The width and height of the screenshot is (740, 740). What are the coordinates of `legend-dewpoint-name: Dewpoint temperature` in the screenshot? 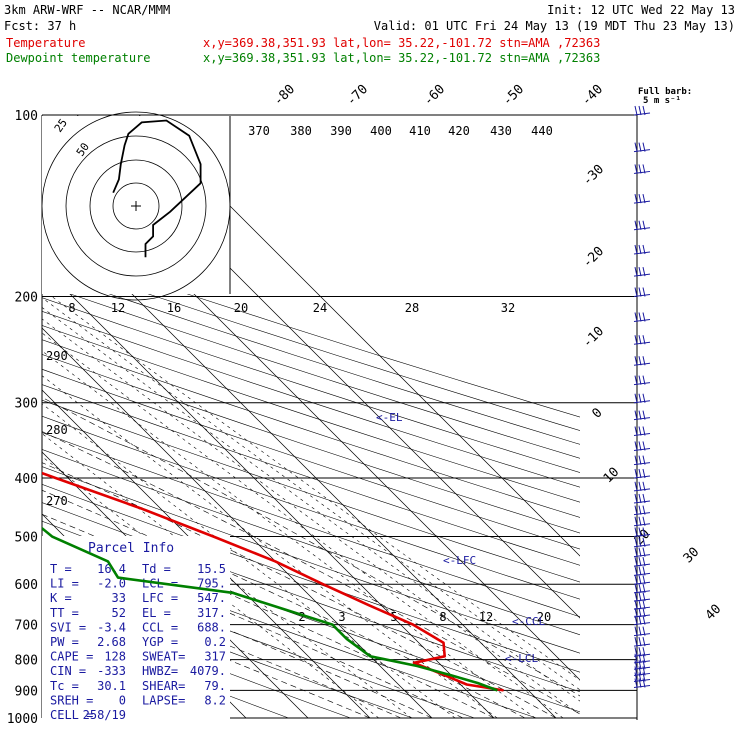 It's located at (78, 58).